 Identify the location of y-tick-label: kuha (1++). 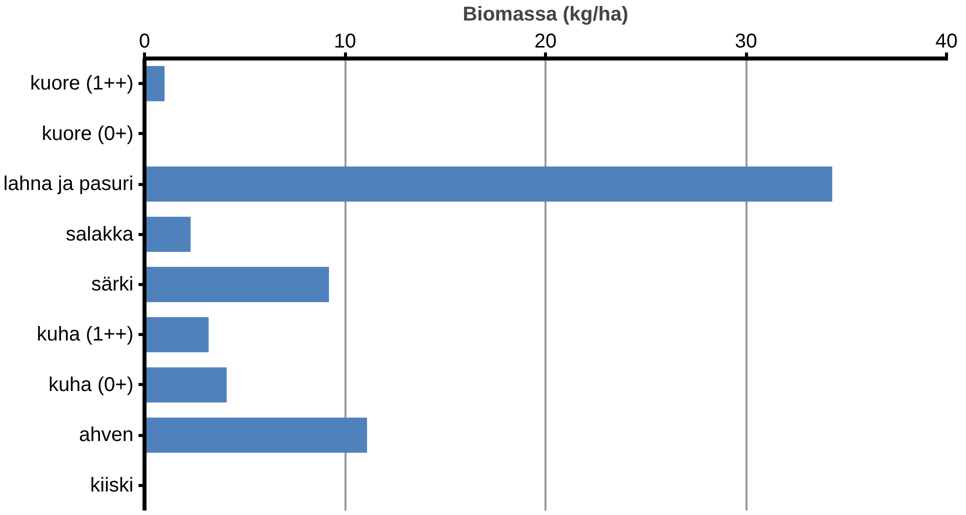
(85, 335).